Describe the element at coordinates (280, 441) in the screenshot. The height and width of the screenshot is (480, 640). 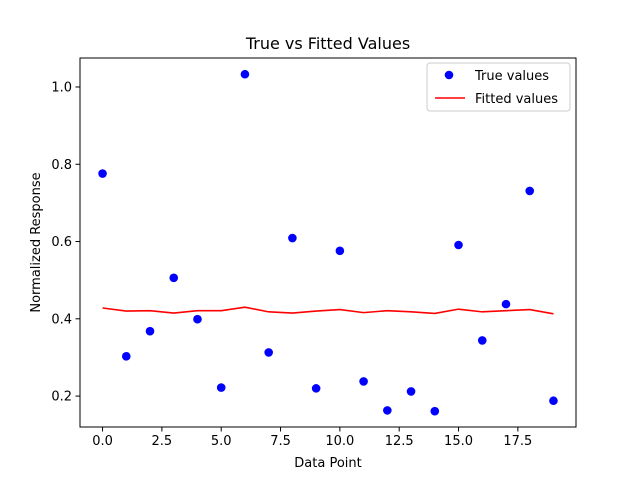
I see `x-tick-label: 7.5` at that location.